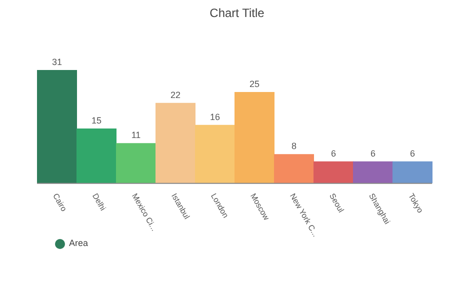 The image size is (474, 289). I want to click on data-label: 22, so click(175, 95).